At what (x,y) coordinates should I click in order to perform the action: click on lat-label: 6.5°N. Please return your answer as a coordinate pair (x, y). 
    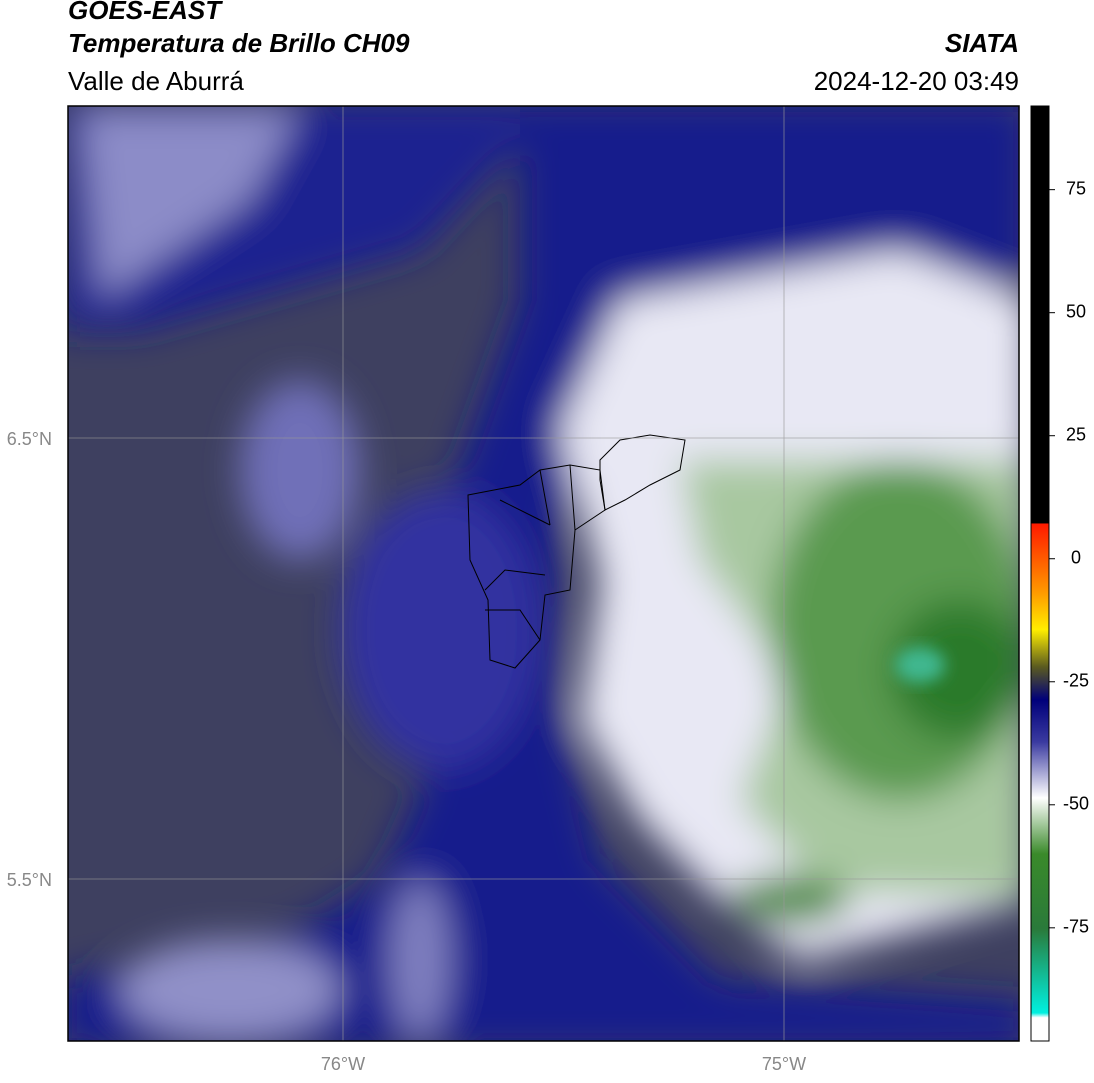
    Looking at the image, I should click on (29, 439).